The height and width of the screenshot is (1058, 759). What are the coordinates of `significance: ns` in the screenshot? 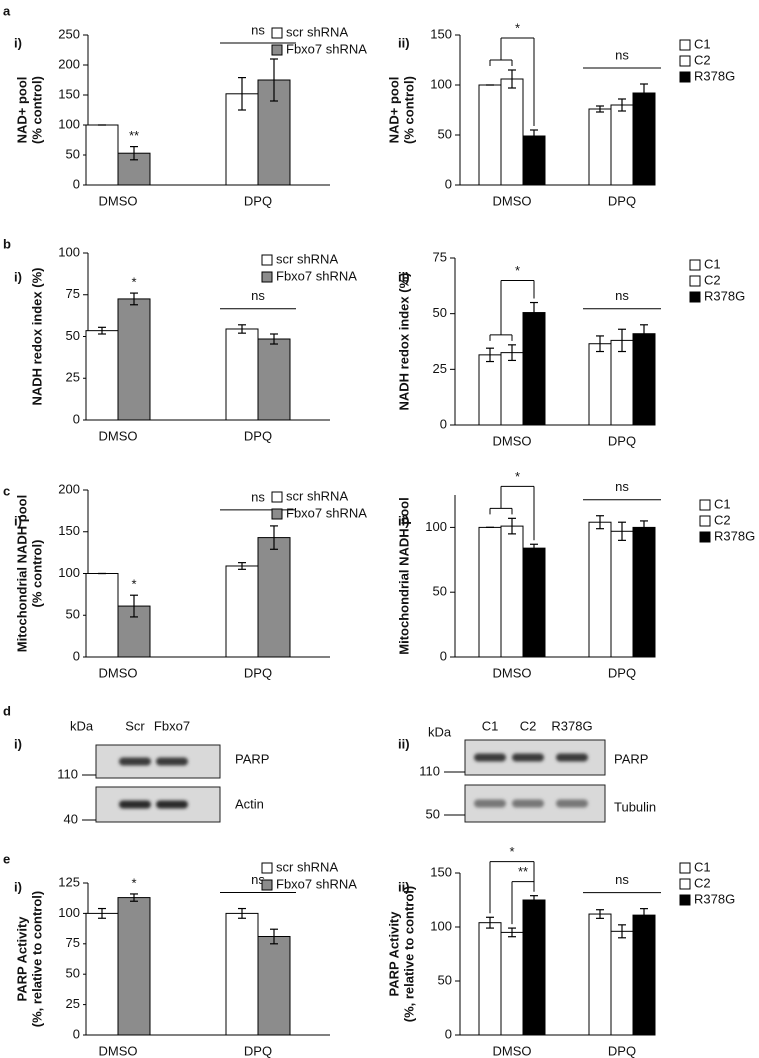 It's located at (258, 295).